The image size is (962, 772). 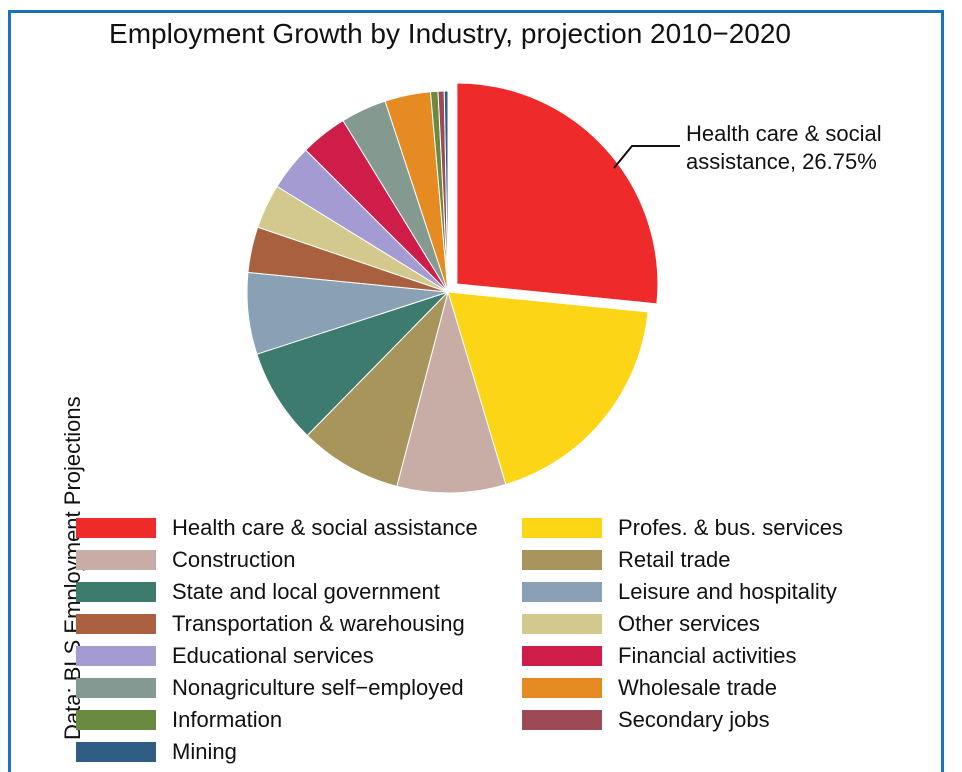 What do you see at coordinates (697, 687) in the screenshot?
I see `legend-label: Wholesale trade` at bounding box center [697, 687].